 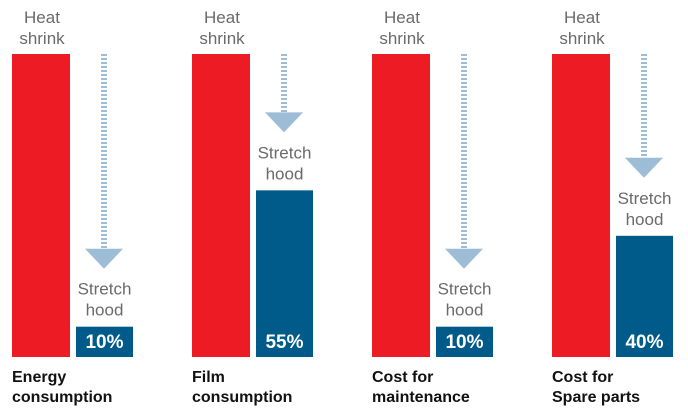 I want to click on stretch-hood-value-label: 55%, so click(x=284, y=342).